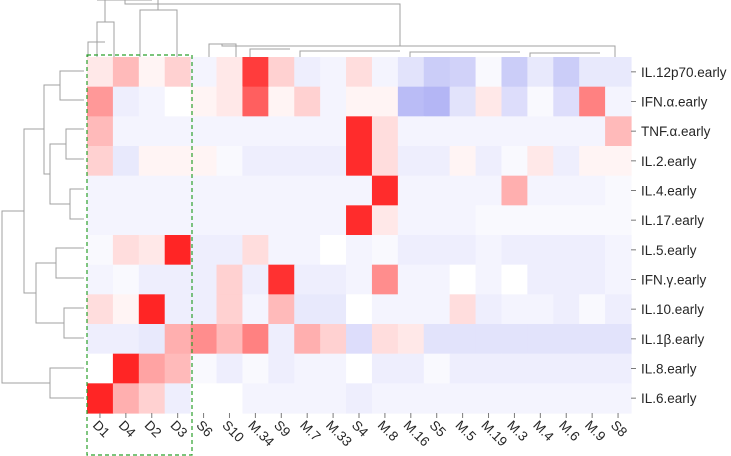 The image size is (731, 456). Describe the element at coordinates (669, 250) in the screenshot. I see `row-label: IL.5.early` at that location.